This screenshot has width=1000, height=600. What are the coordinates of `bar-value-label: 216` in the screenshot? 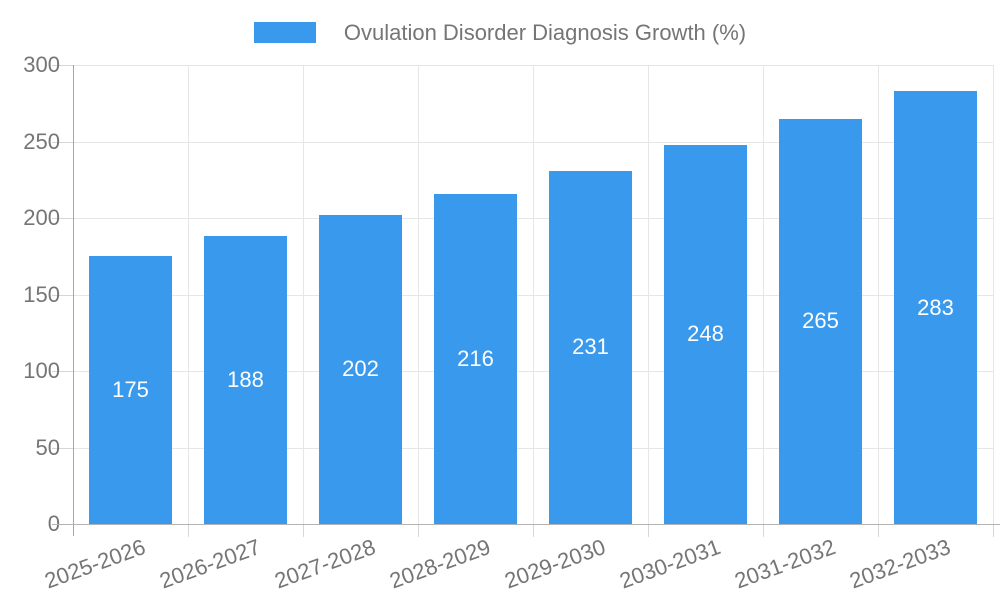 It's located at (475, 358).